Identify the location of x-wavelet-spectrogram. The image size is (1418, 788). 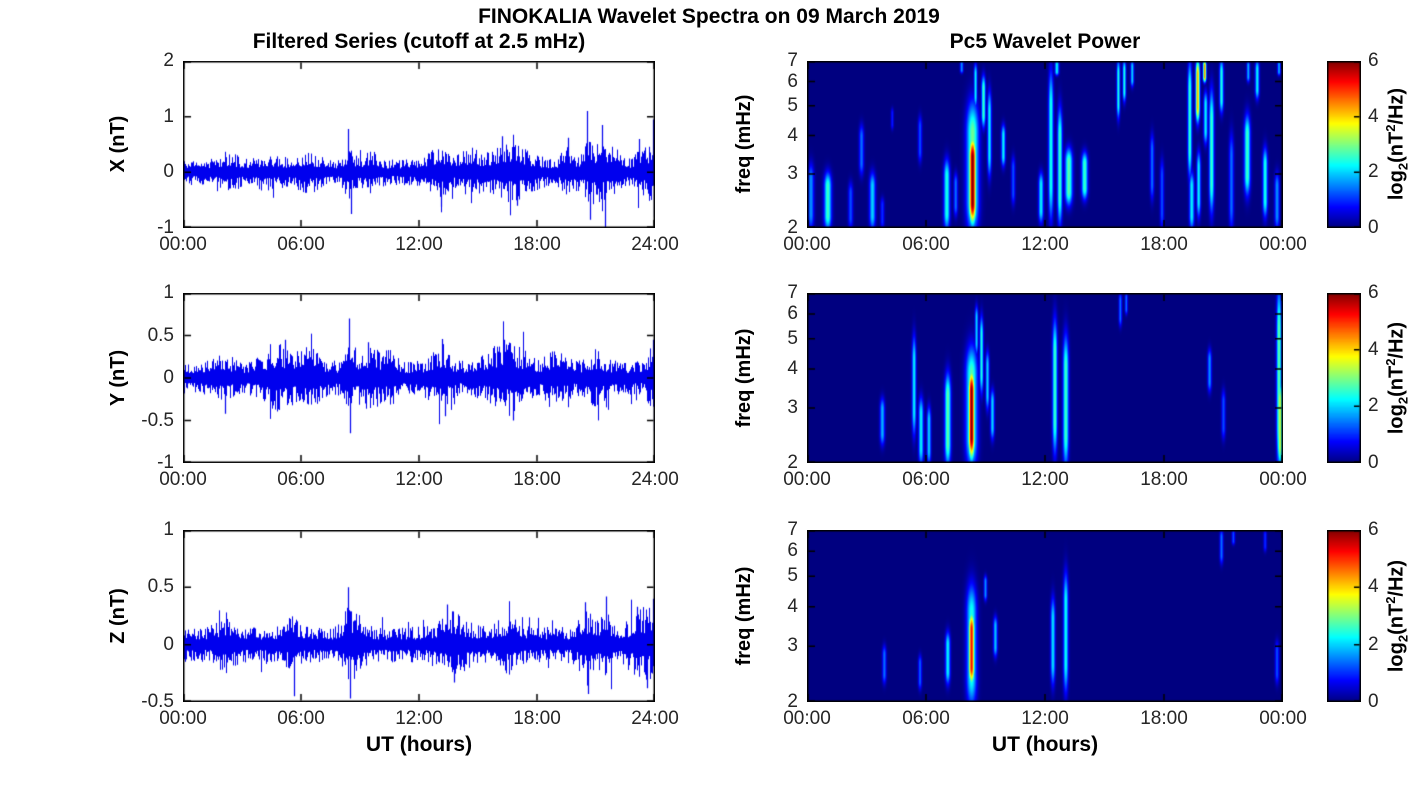
(1045, 144).